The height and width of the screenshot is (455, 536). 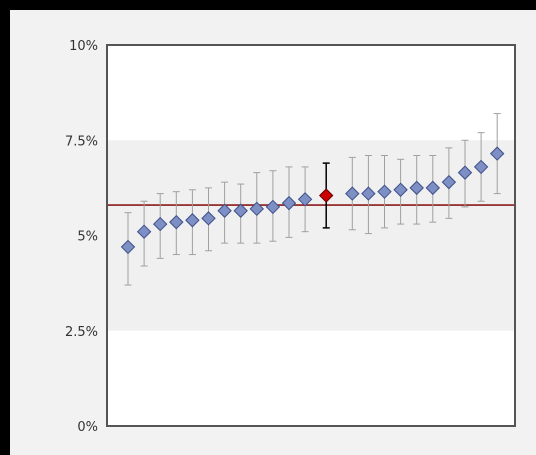 I want to click on y-tick-label: 5%, so click(x=87, y=237).